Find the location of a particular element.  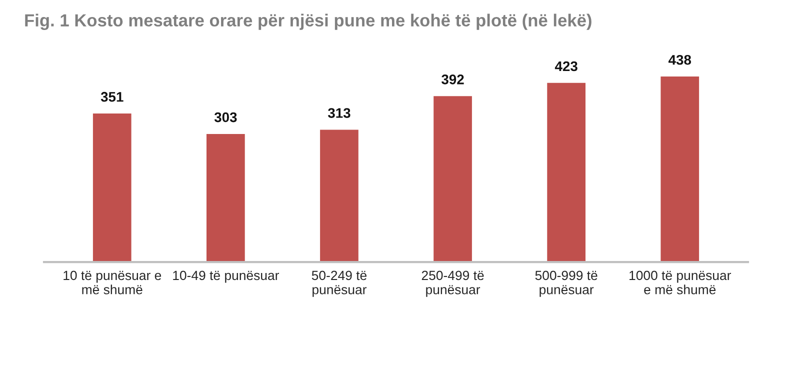

x-tick-label: 10-49 të punësuar is located at coordinates (226, 276).